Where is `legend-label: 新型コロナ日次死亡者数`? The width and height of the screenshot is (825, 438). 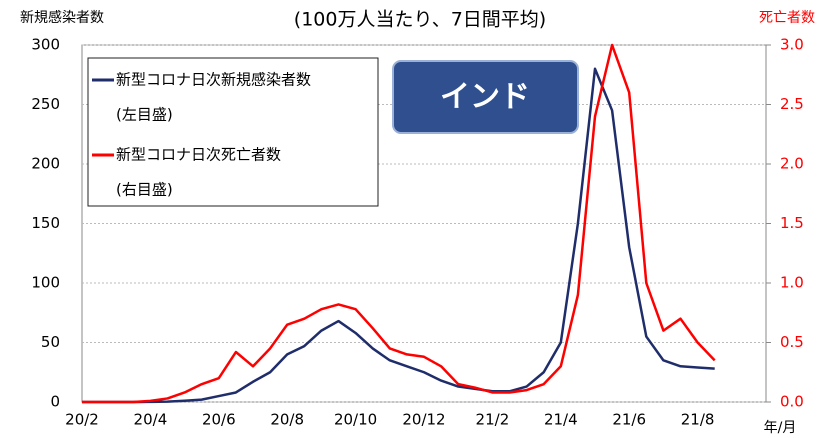 legend-label: 新型コロナ日次死亡者数 is located at coordinates (198, 155).